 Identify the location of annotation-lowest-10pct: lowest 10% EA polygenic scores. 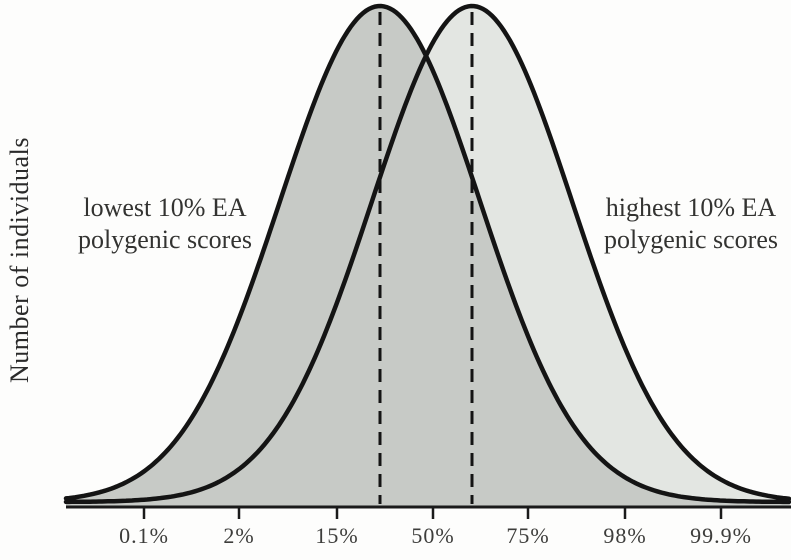
(165, 224).